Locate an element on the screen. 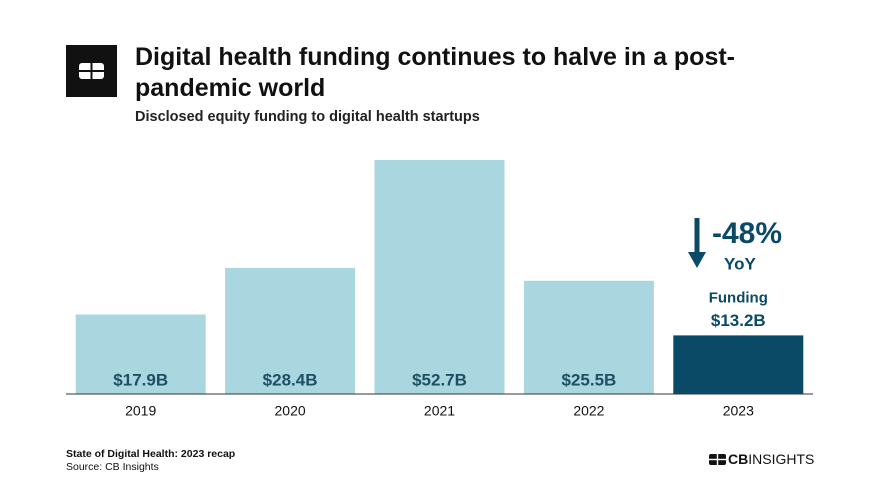  brand: CBINSIGHTS is located at coordinates (771, 459).